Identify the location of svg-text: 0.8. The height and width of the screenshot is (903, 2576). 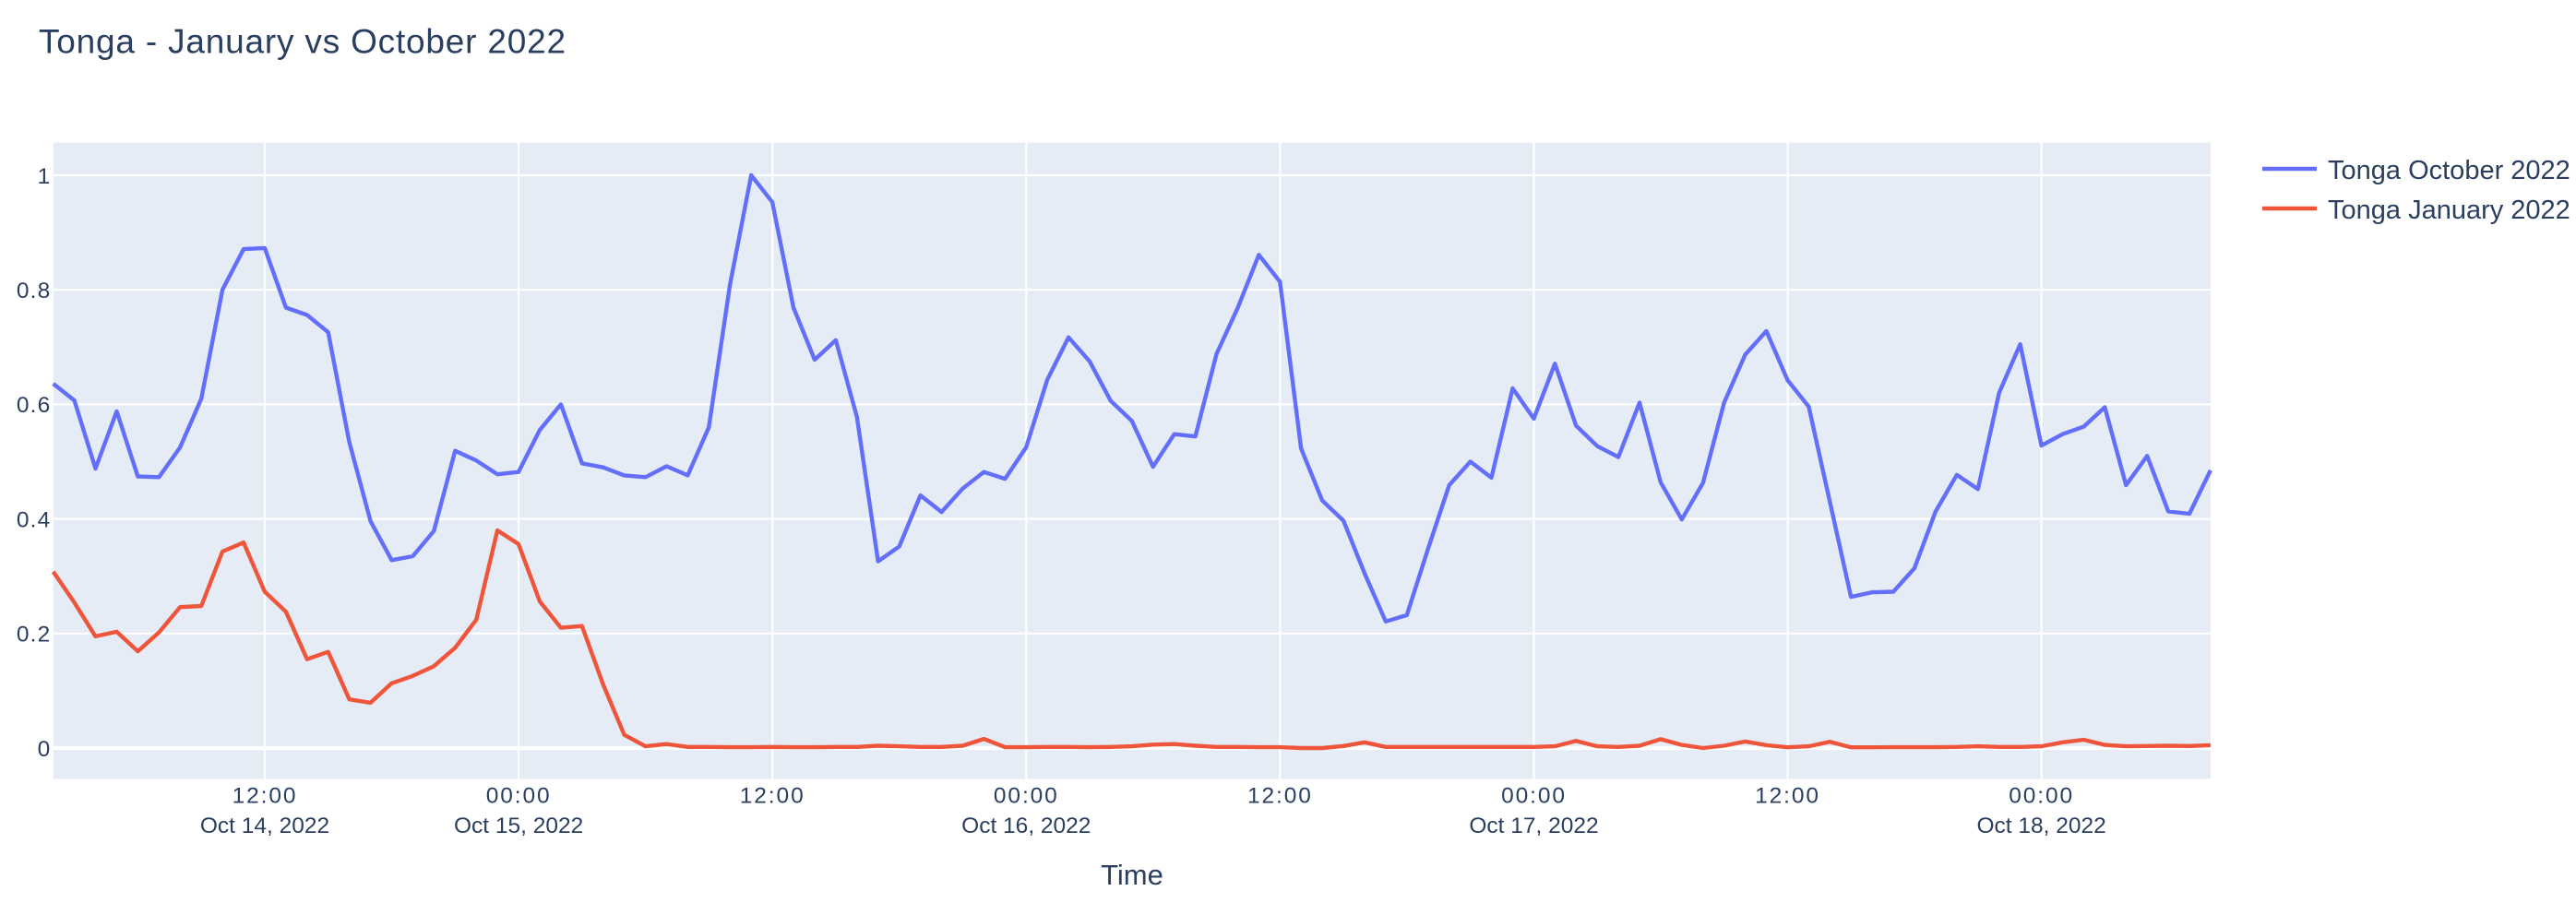
(35, 291).